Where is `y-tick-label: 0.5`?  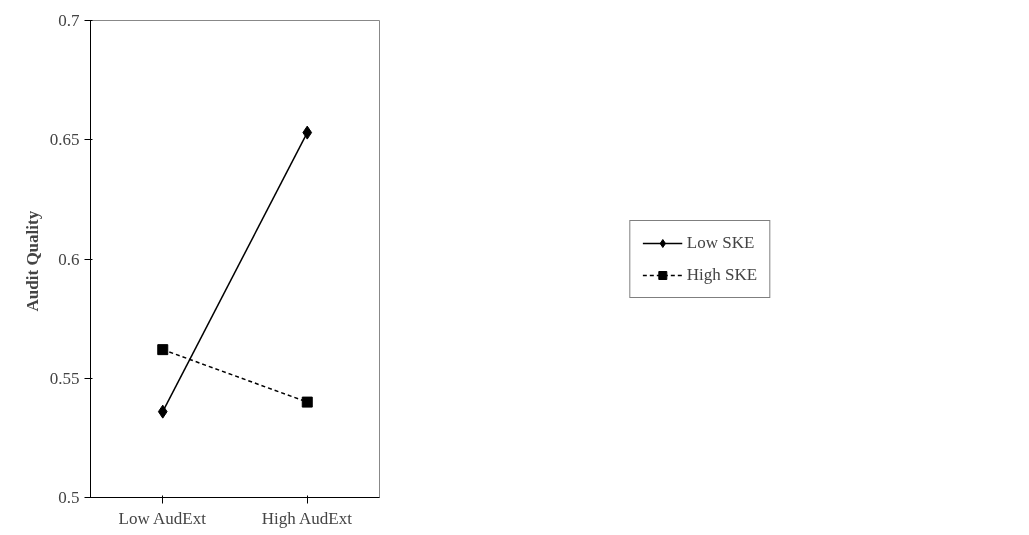
y-tick-label: 0.5 is located at coordinates (69, 497).